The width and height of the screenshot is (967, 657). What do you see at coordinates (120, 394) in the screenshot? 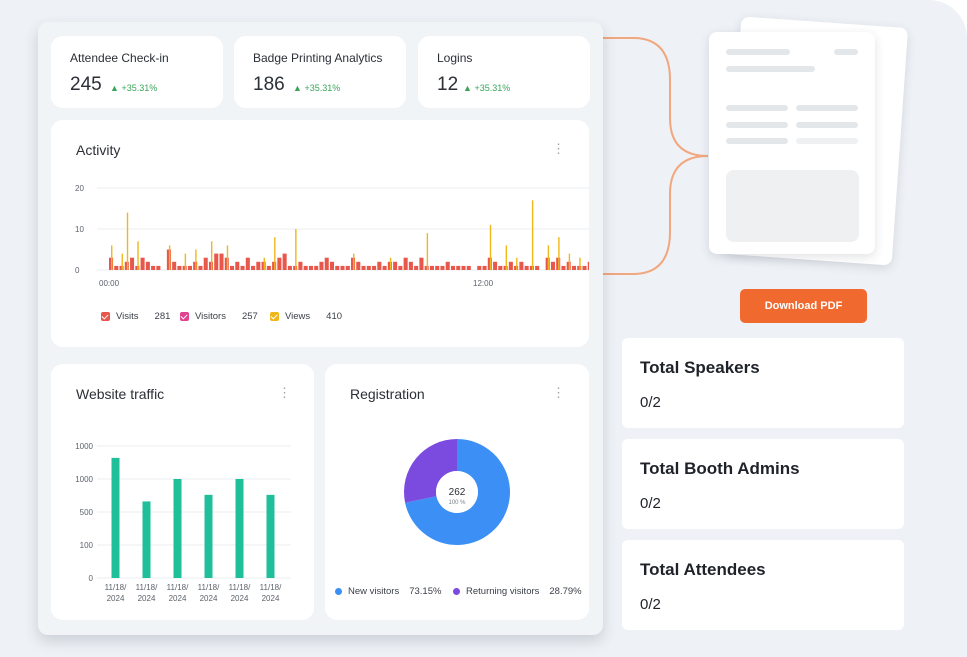
I see `website-traffic-title: Website traffic` at bounding box center [120, 394].